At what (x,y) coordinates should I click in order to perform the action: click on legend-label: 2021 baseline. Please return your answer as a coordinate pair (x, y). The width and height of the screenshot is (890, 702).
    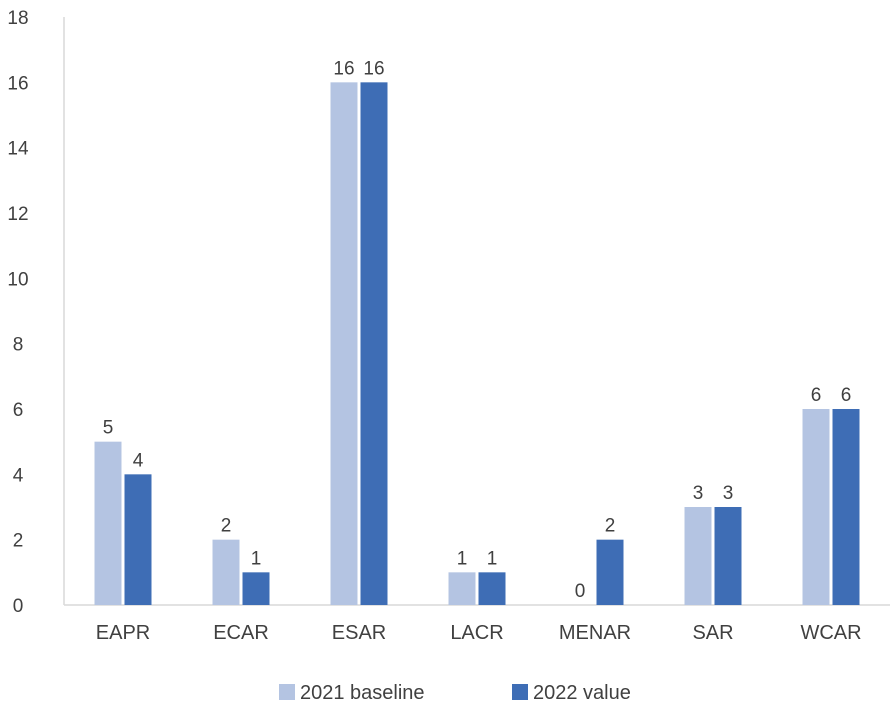
    Looking at the image, I should click on (362, 692).